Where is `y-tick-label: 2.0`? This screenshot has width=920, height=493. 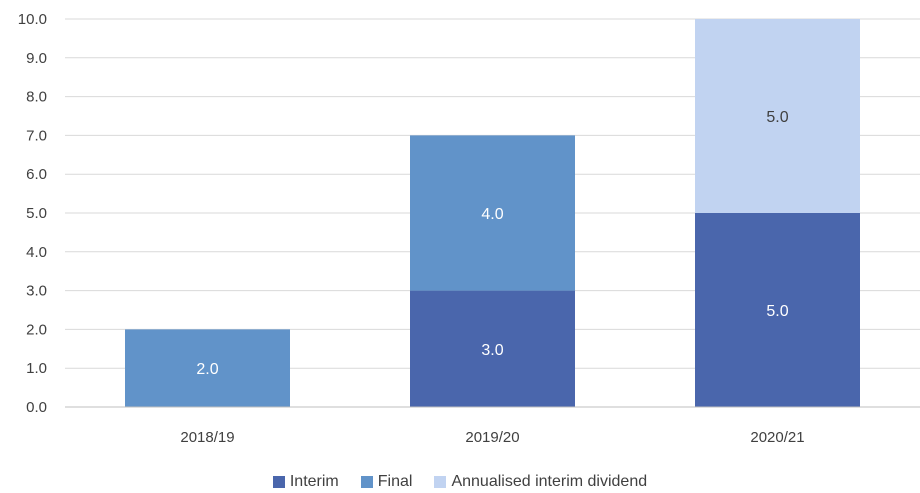 y-tick-label: 2.0 is located at coordinates (36, 329).